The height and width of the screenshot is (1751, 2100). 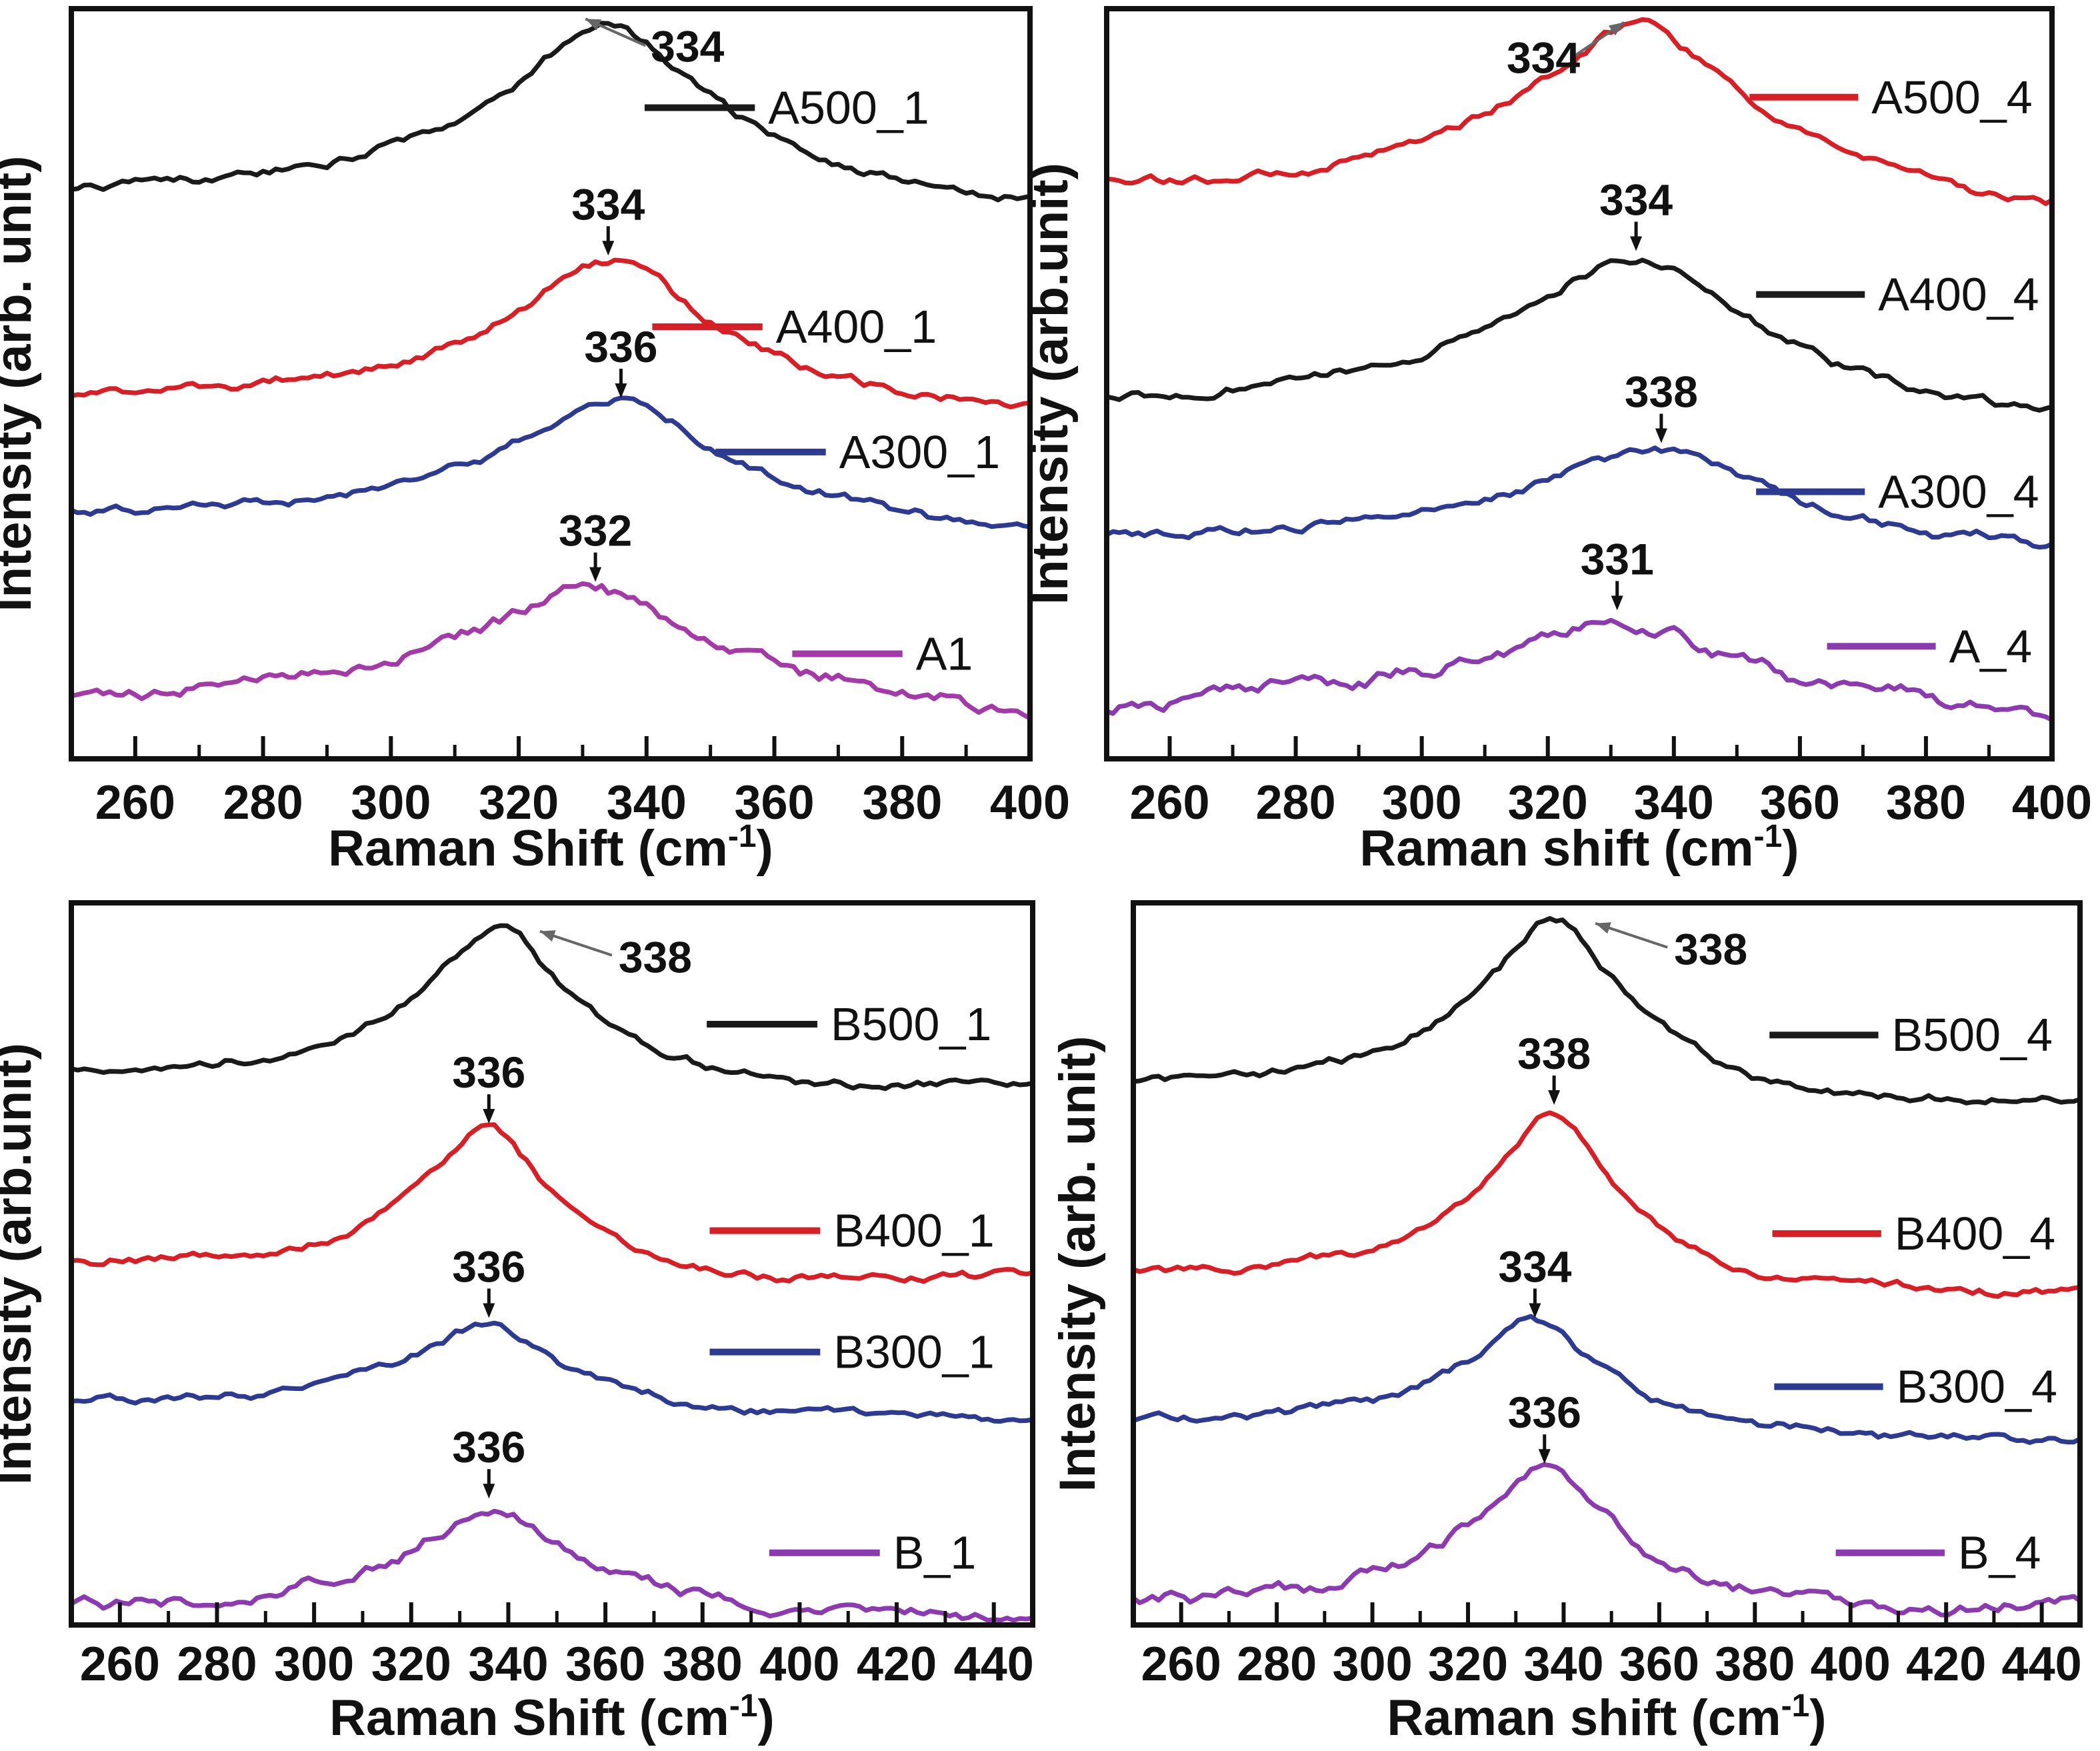 What do you see at coordinates (944, 654) in the screenshot?
I see `legend-label-A1: A1` at bounding box center [944, 654].